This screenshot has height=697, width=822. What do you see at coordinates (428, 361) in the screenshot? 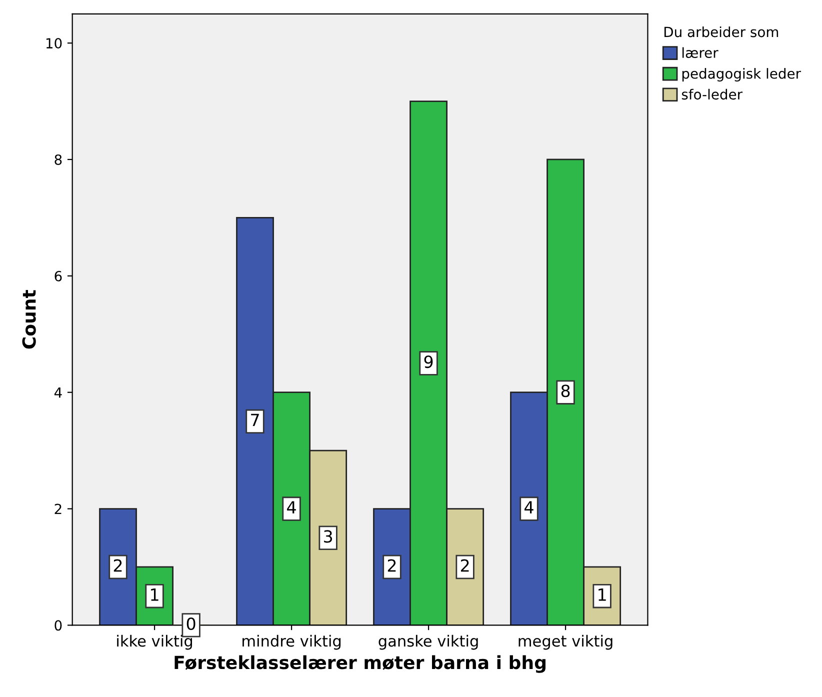
I see `data-label: 9` at bounding box center [428, 361].